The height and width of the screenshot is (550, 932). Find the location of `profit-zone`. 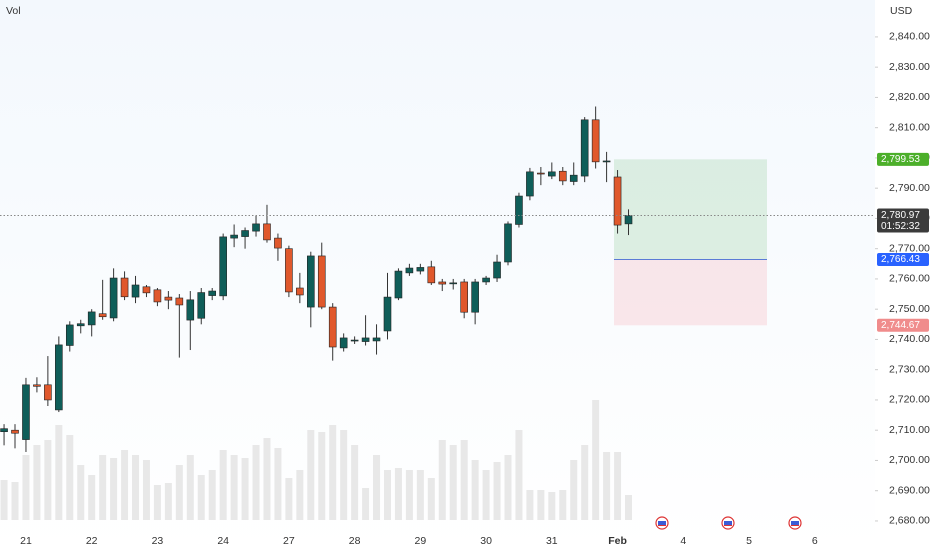

profit-zone is located at coordinates (690, 209).